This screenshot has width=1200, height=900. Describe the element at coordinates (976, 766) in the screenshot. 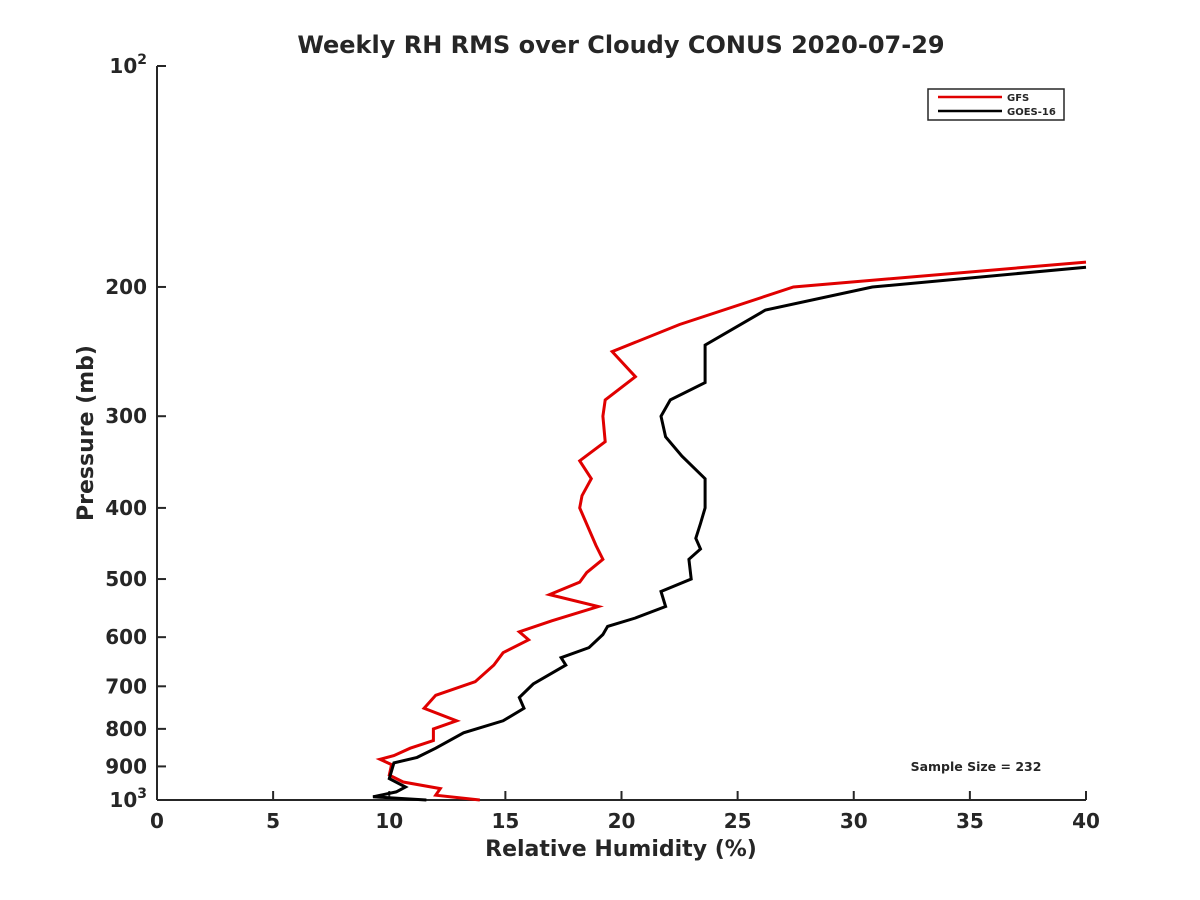

I see `sample-size-annotation: Sample Size = 232` at that location.